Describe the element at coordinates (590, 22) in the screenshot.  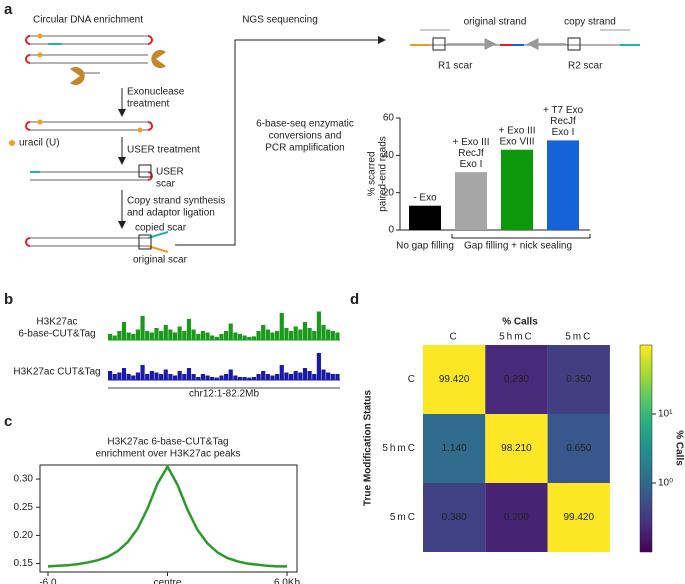
I see `diagram-text: copy strand` at that location.